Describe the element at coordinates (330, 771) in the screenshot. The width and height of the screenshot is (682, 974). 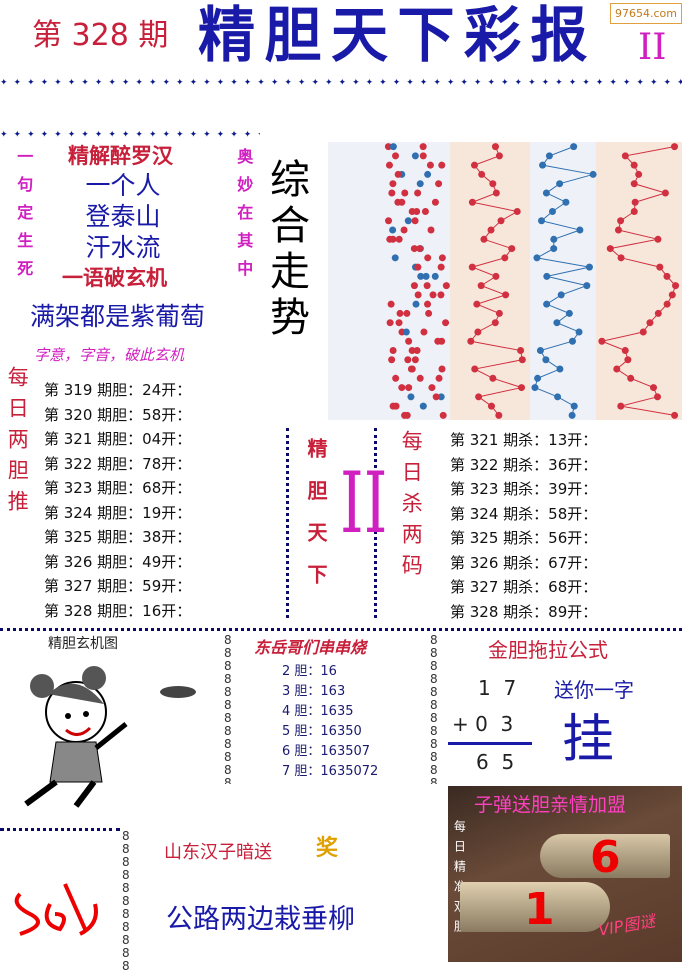
I see `chuan-item: 7 胆：1635072` at that location.